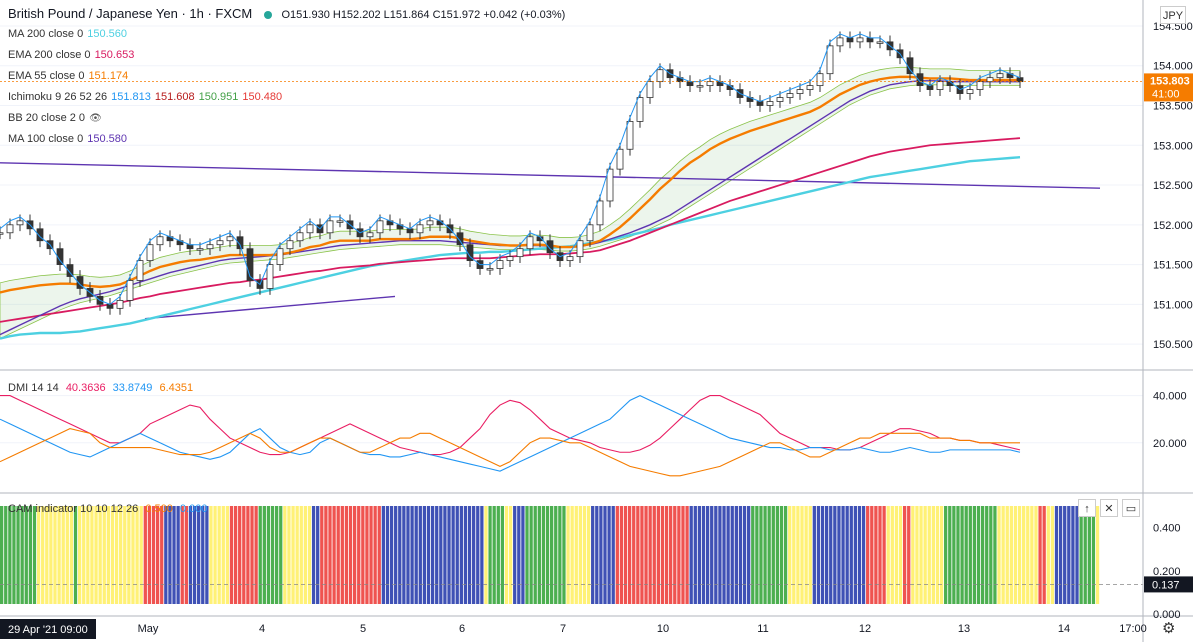  Describe the element at coordinates (95, 118) in the screenshot. I see `hidden-eye-icon: 👁` at that location.